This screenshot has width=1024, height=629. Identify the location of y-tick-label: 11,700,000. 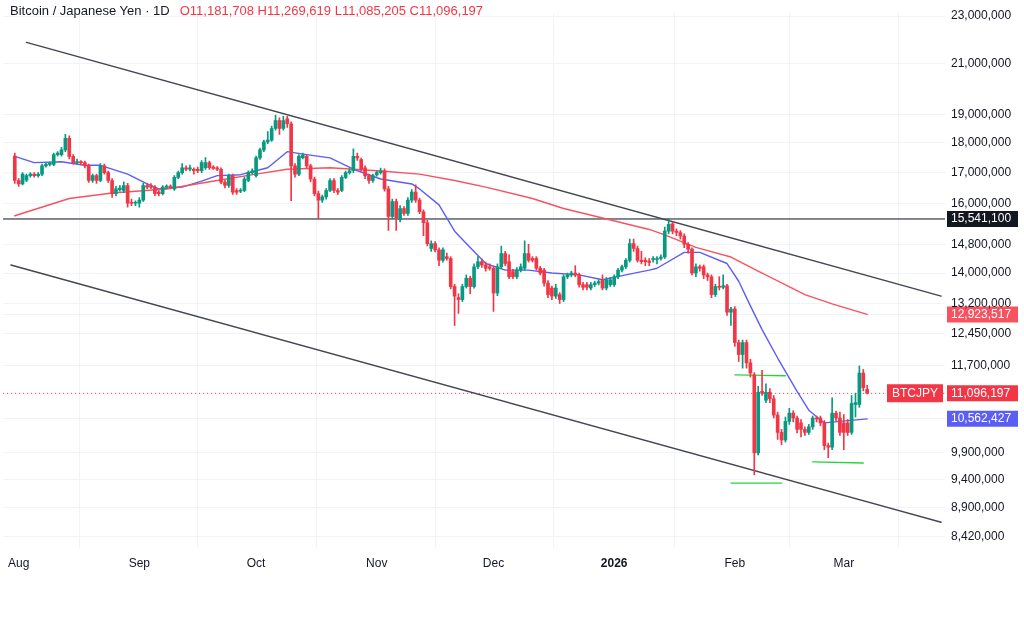
(981, 365).